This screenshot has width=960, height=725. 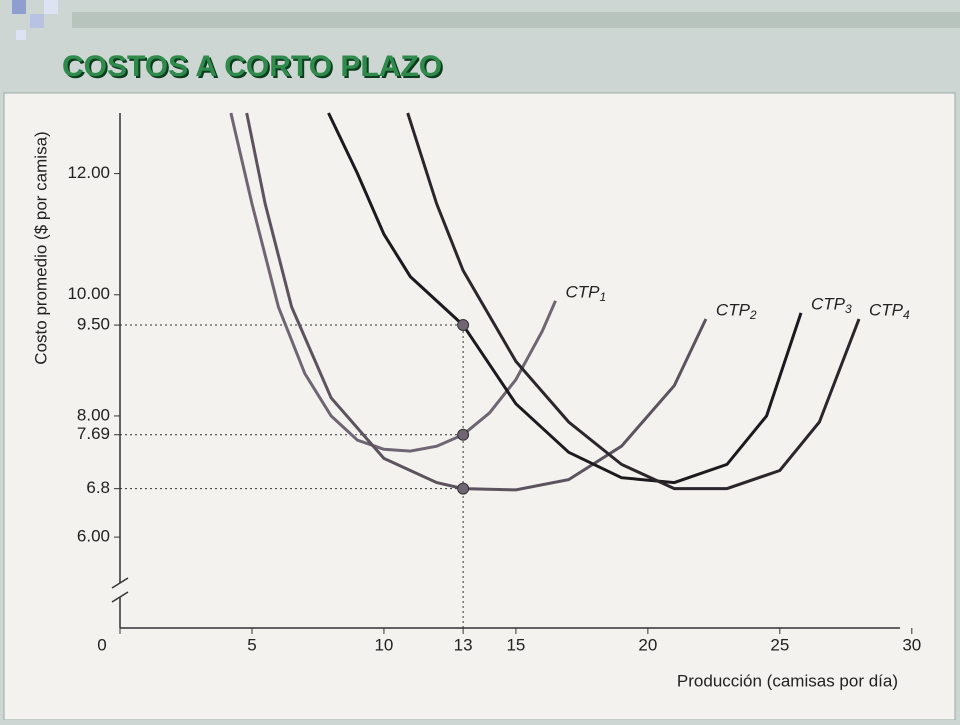 I want to click on x-tick-label: 0, so click(x=101, y=644).